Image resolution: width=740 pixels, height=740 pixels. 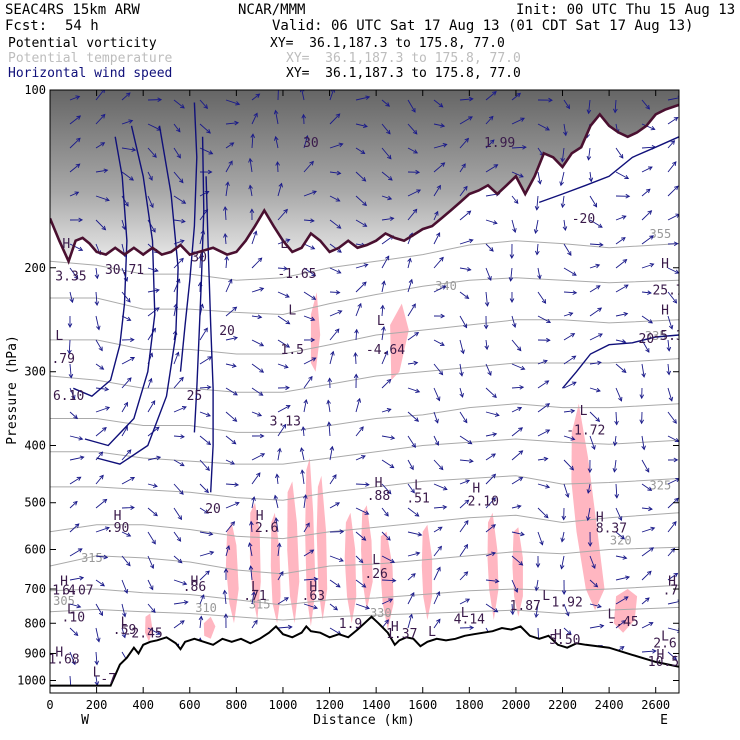 What do you see at coordinates (465, 613) in the screenshot?
I see `pv-label-49: L` at bounding box center [465, 613].